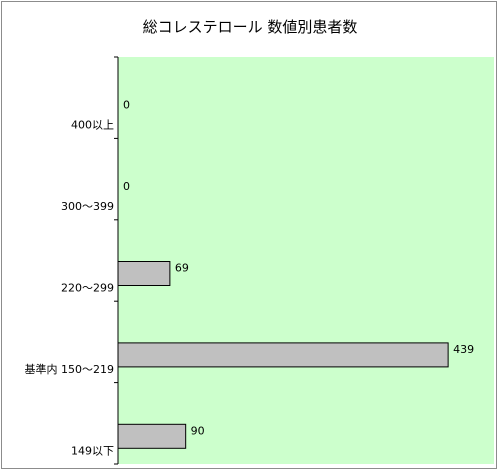 Image resolution: width=500 pixels, height=472 pixels. Describe the element at coordinates (463, 349) in the screenshot. I see `data-label: 439` at that location.